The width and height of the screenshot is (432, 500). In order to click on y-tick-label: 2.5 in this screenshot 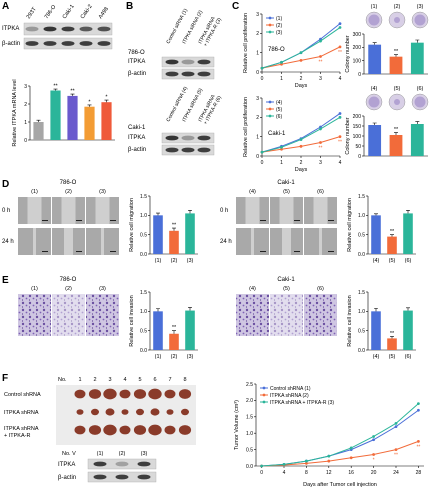, I will do `click(249, 385)`.